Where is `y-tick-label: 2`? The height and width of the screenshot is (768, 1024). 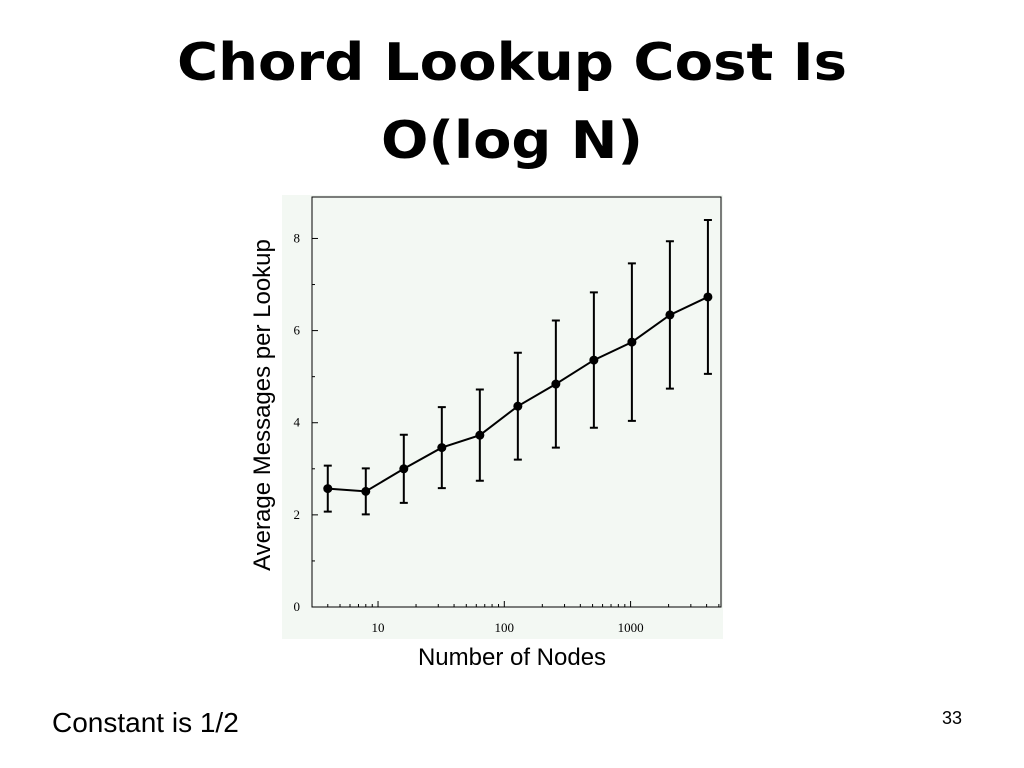 y-tick-label: 2 is located at coordinates (297, 514).